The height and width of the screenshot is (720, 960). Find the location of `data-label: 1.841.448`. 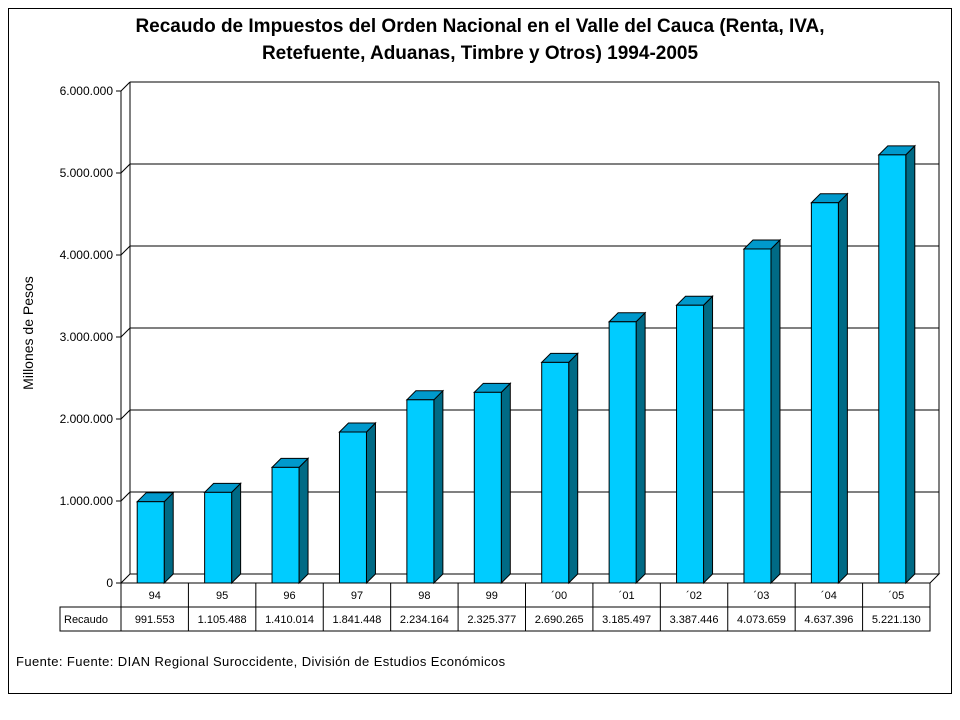

data-label: 1.841.448 is located at coordinates (356, 620).